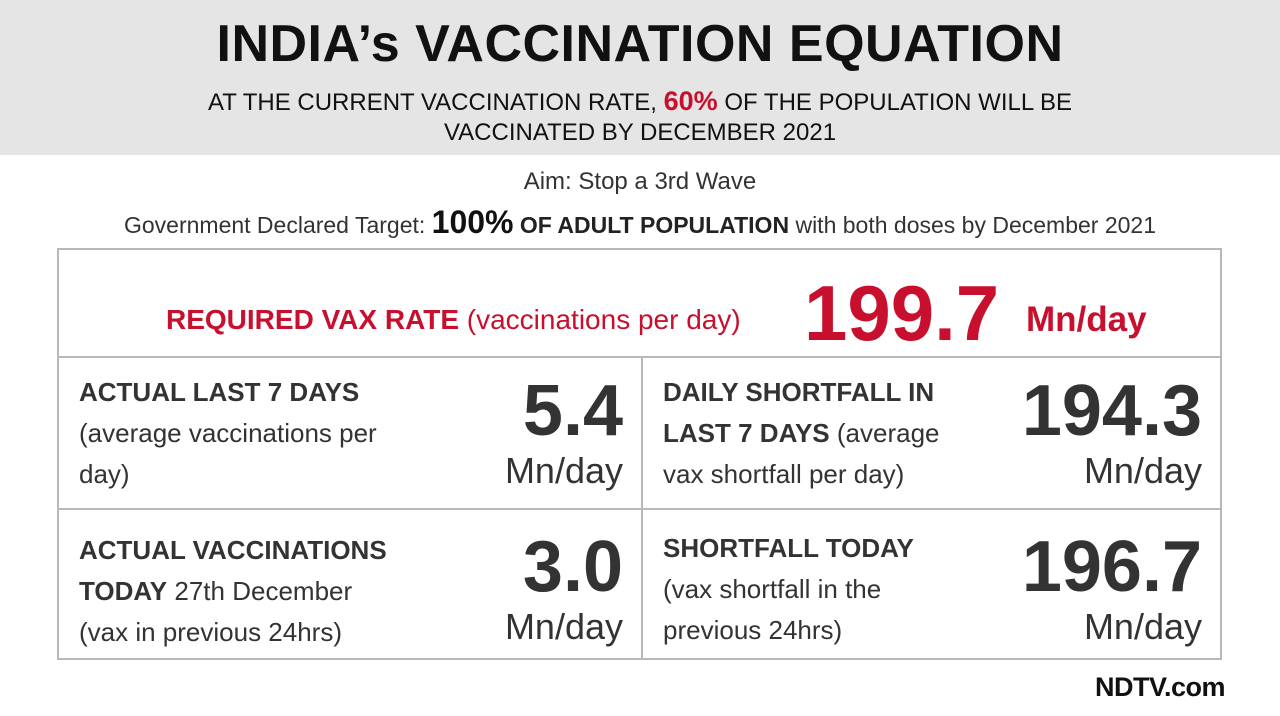  Describe the element at coordinates (312, 319) in the screenshot. I see `required-rate-label-bold: REQUIRED VAX RATE` at that location.